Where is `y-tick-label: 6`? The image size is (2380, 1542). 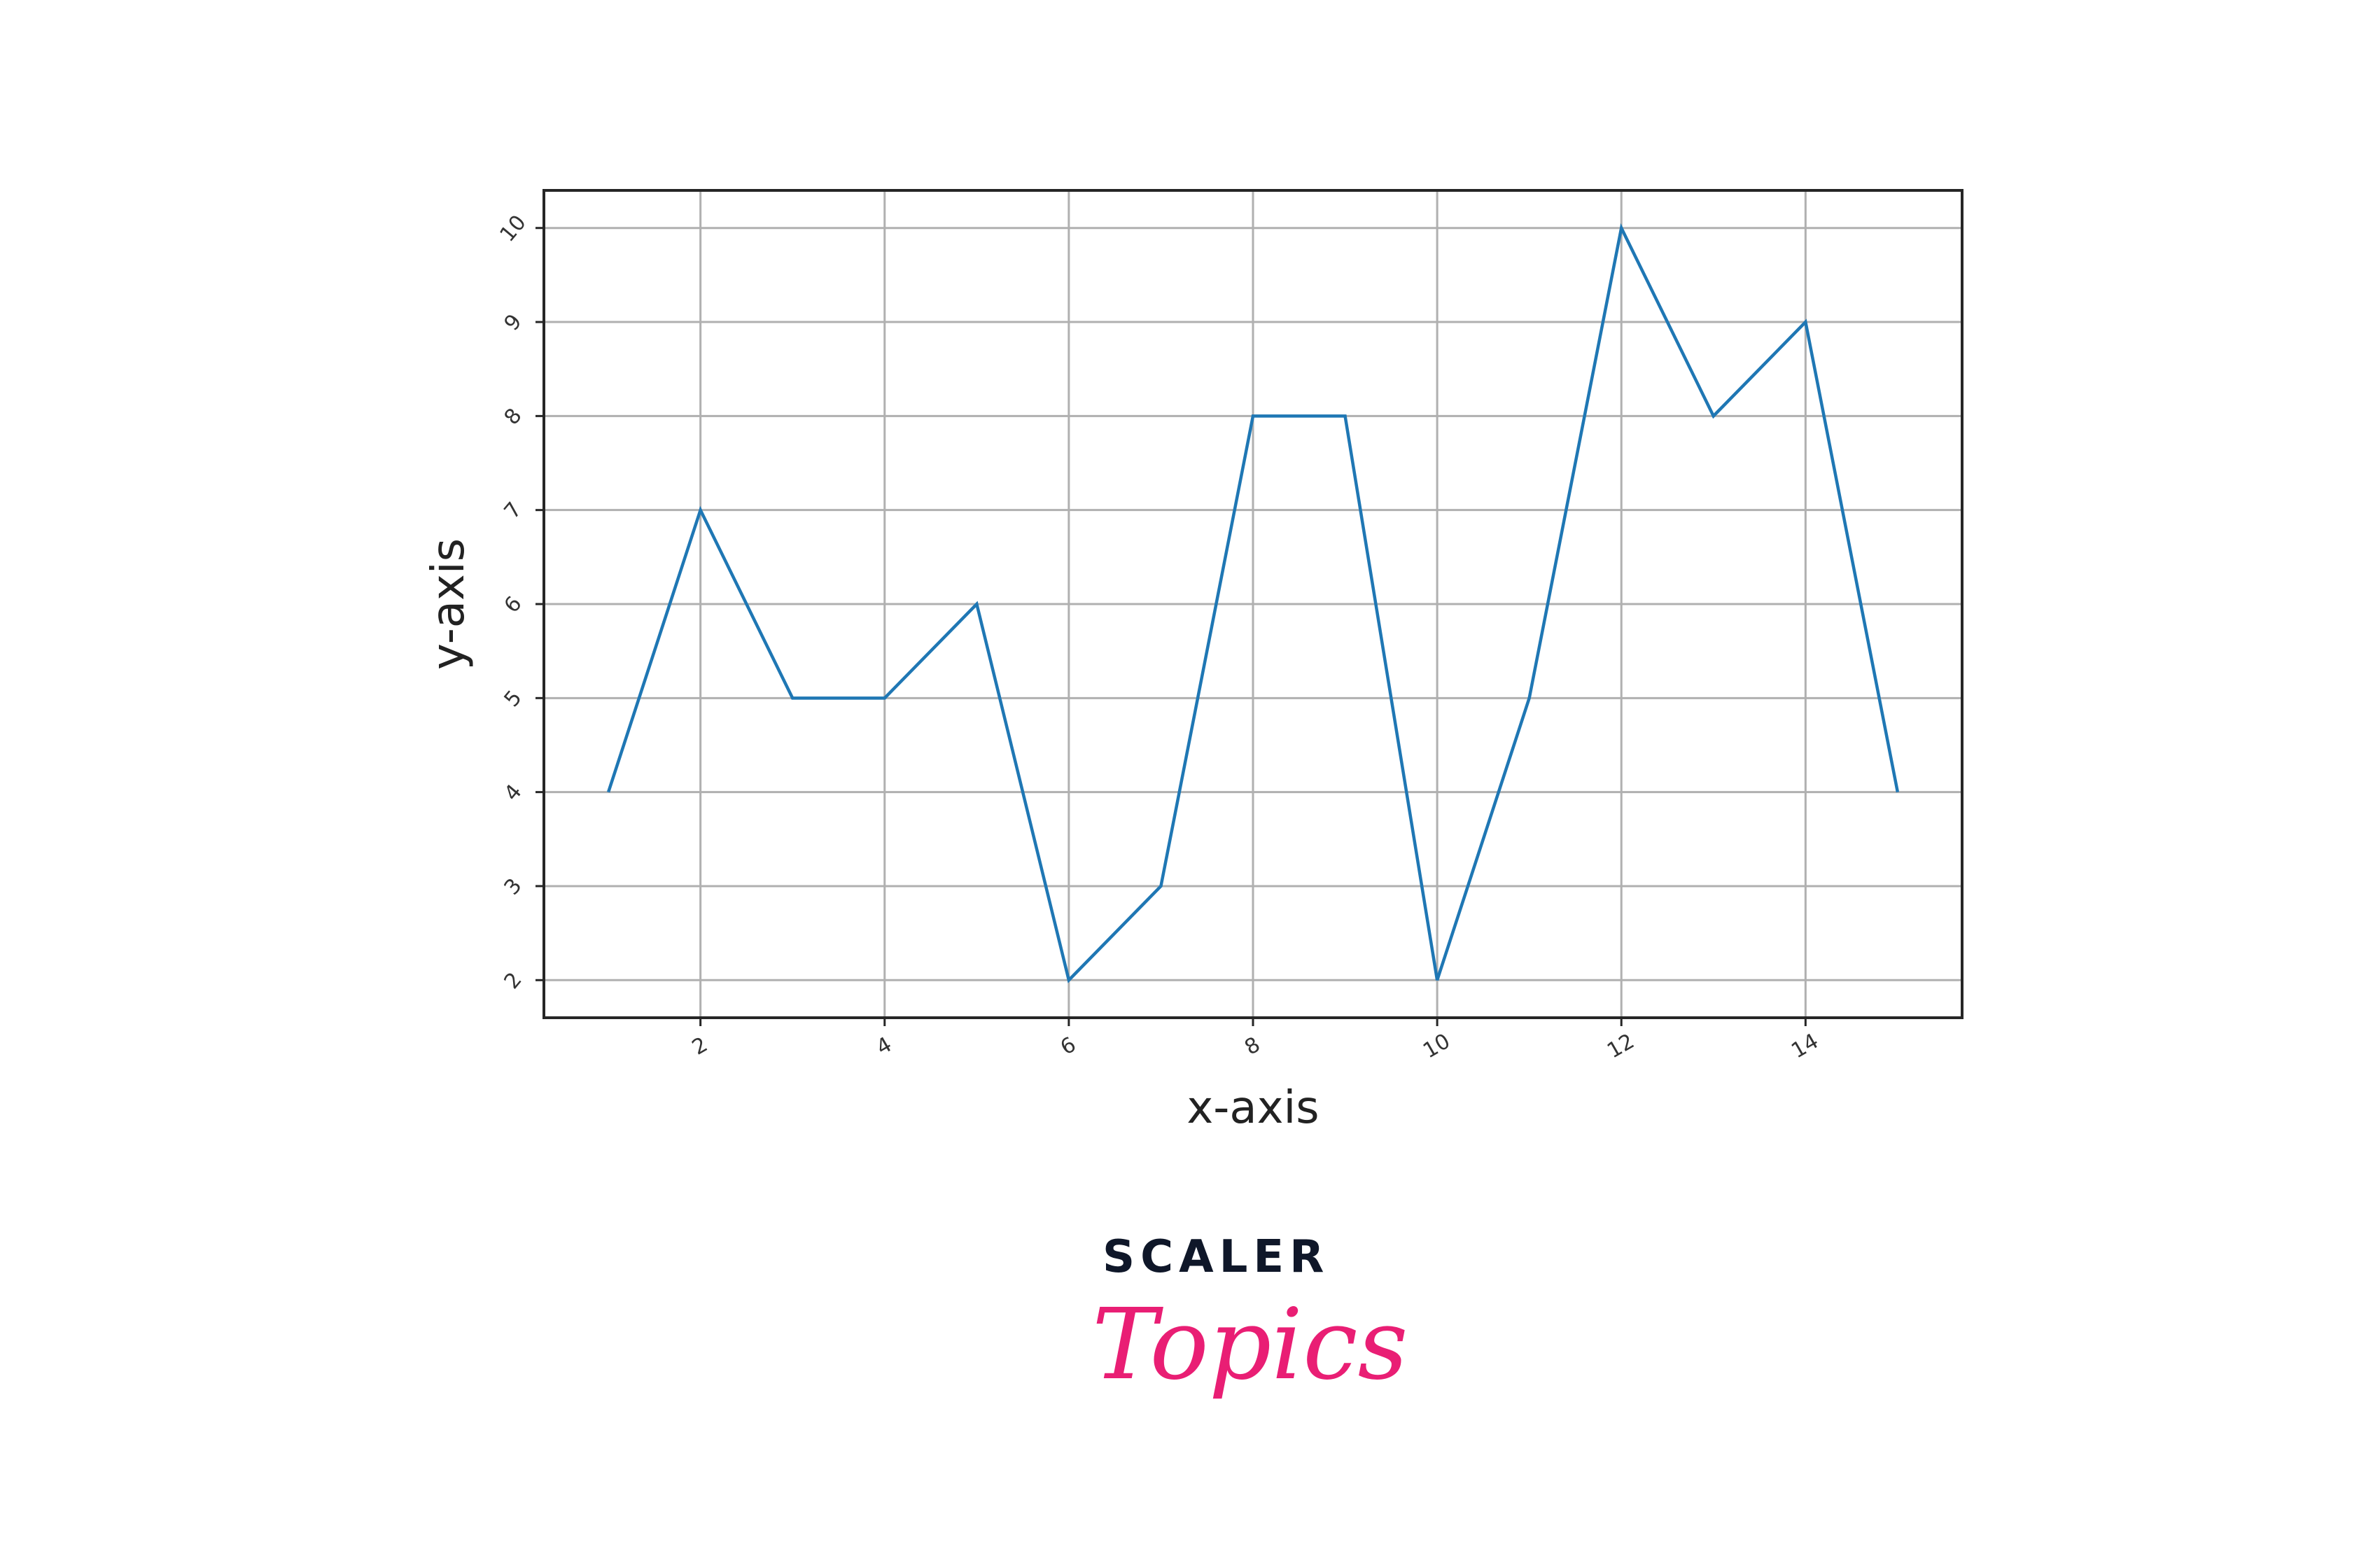
y-tick-label: 6 is located at coordinates (513, 604).